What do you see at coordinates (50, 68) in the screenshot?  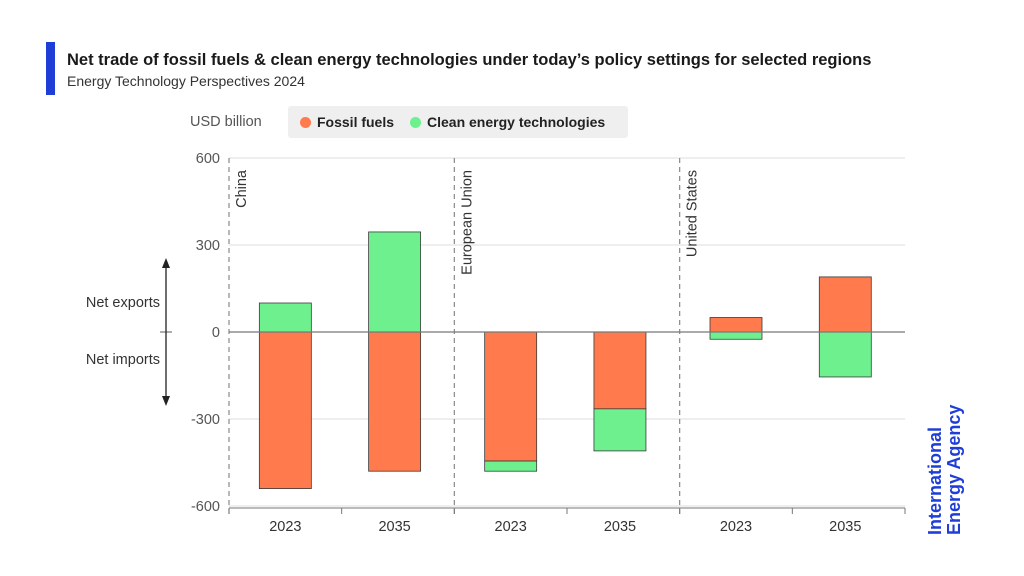 I see `title-accent-bar` at bounding box center [50, 68].